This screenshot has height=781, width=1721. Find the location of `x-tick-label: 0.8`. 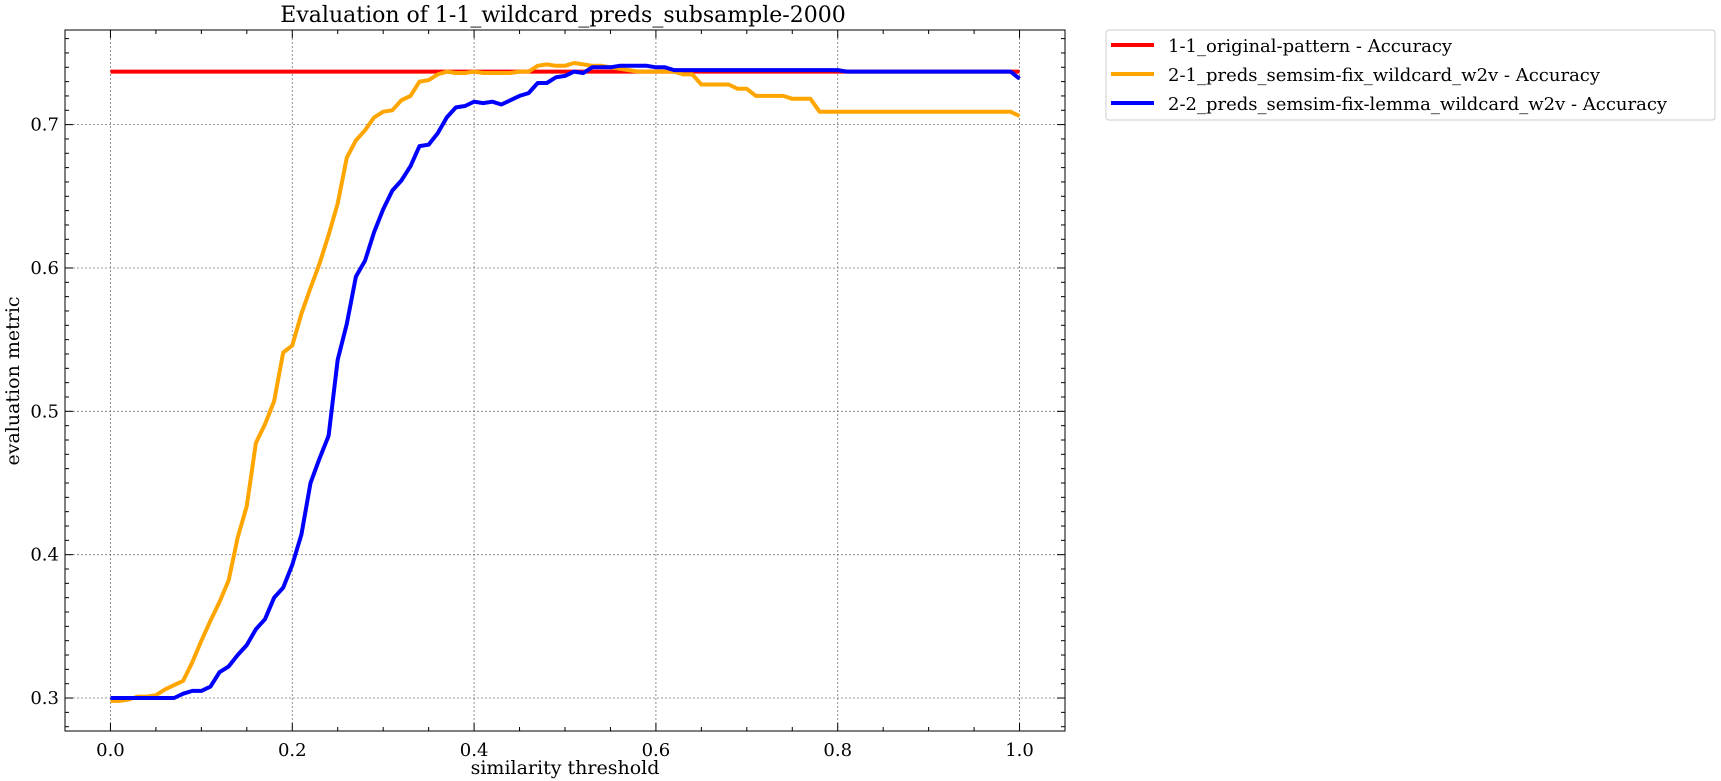

x-tick-label: 0.8 is located at coordinates (837, 750).